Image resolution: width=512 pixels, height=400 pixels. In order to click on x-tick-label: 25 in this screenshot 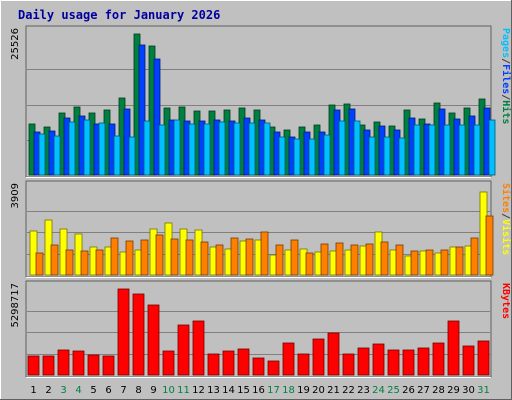, I will do `click(393, 390)`.